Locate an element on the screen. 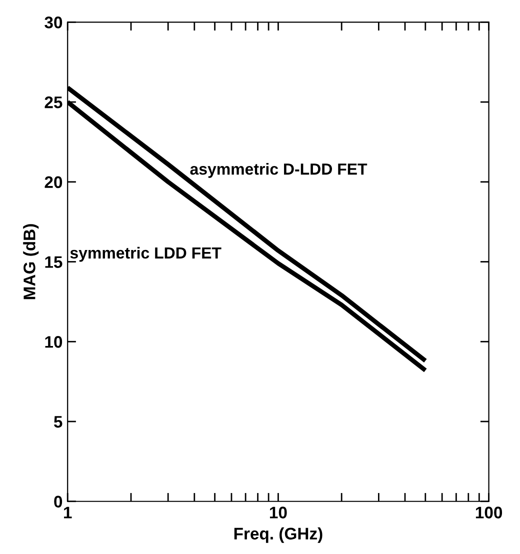 The image size is (520, 554). x-tick-label: 1 is located at coordinates (68, 512).